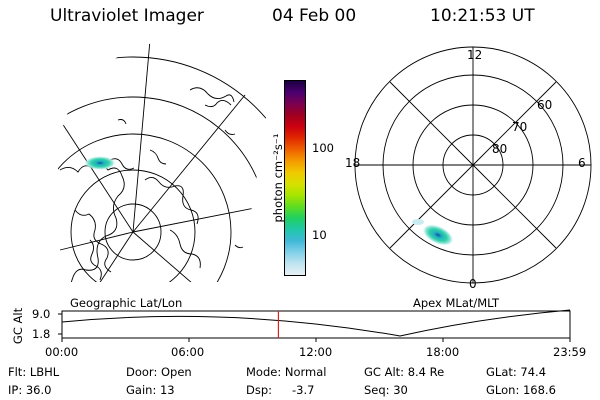 The image size is (600, 400). What do you see at coordinates (386, 390) in the screenshot?
I see `seq-status: Seq: 30` at bounding box center [386, 390].